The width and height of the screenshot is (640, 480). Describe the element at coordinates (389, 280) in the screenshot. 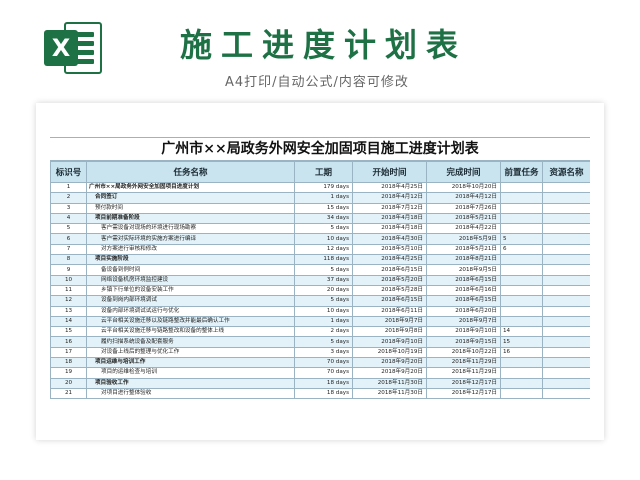

I see `cell-start: 2018年5月20日` at that location.